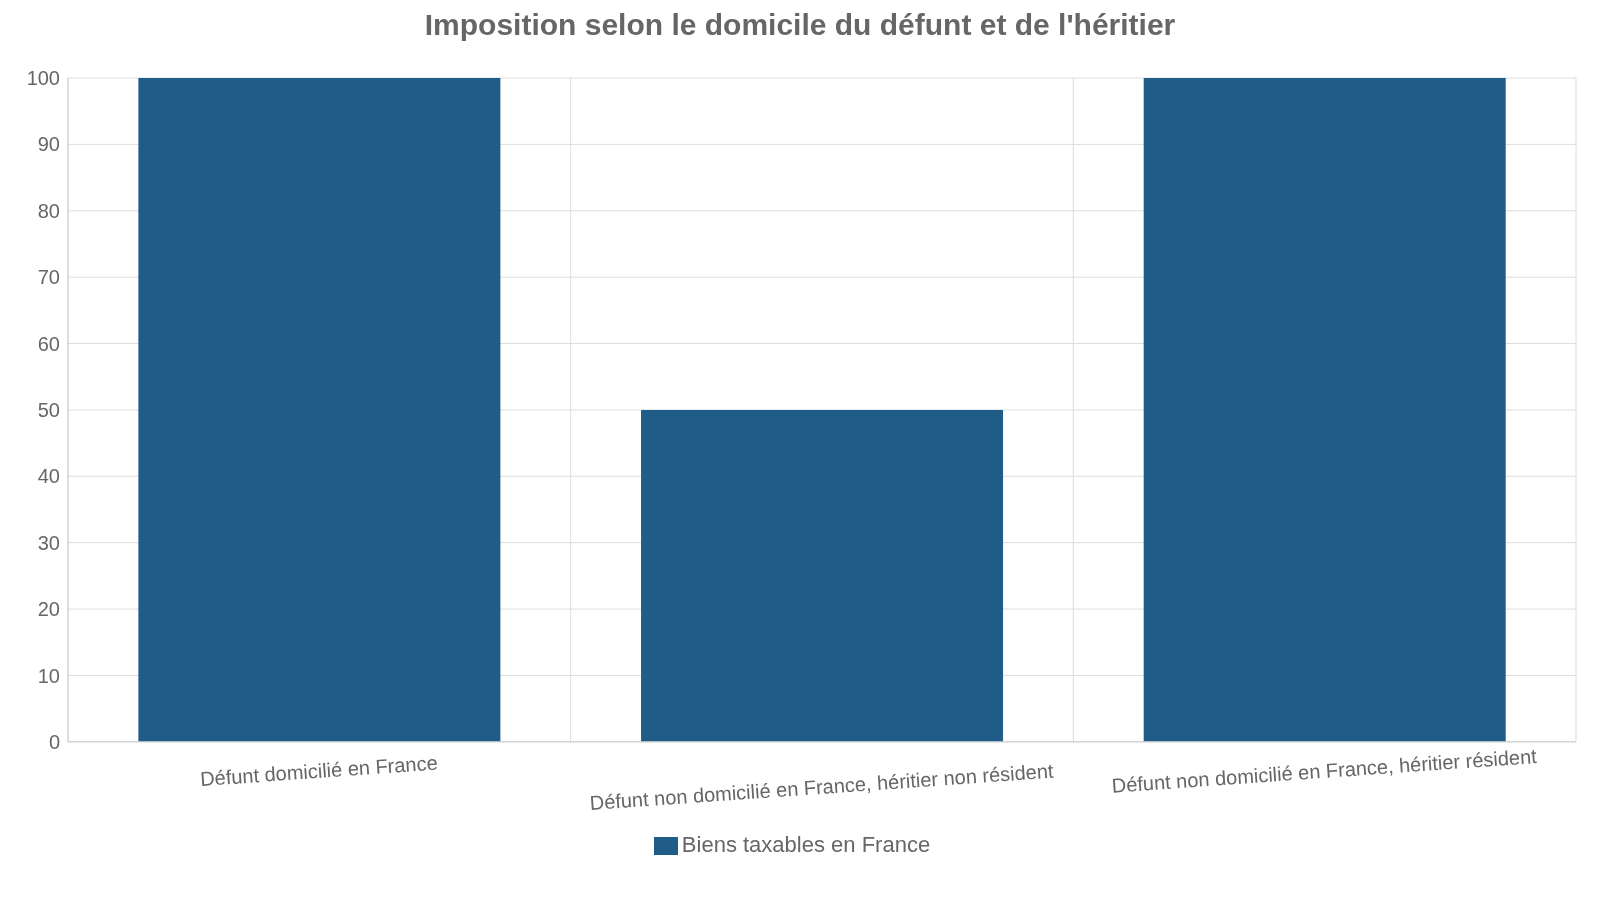 Image resolution: width=1600 pixels, height=900 pixels. Describe the element at coordinates (48, 343) in the screenshot. I see `y-tick-label: 60` at that location.